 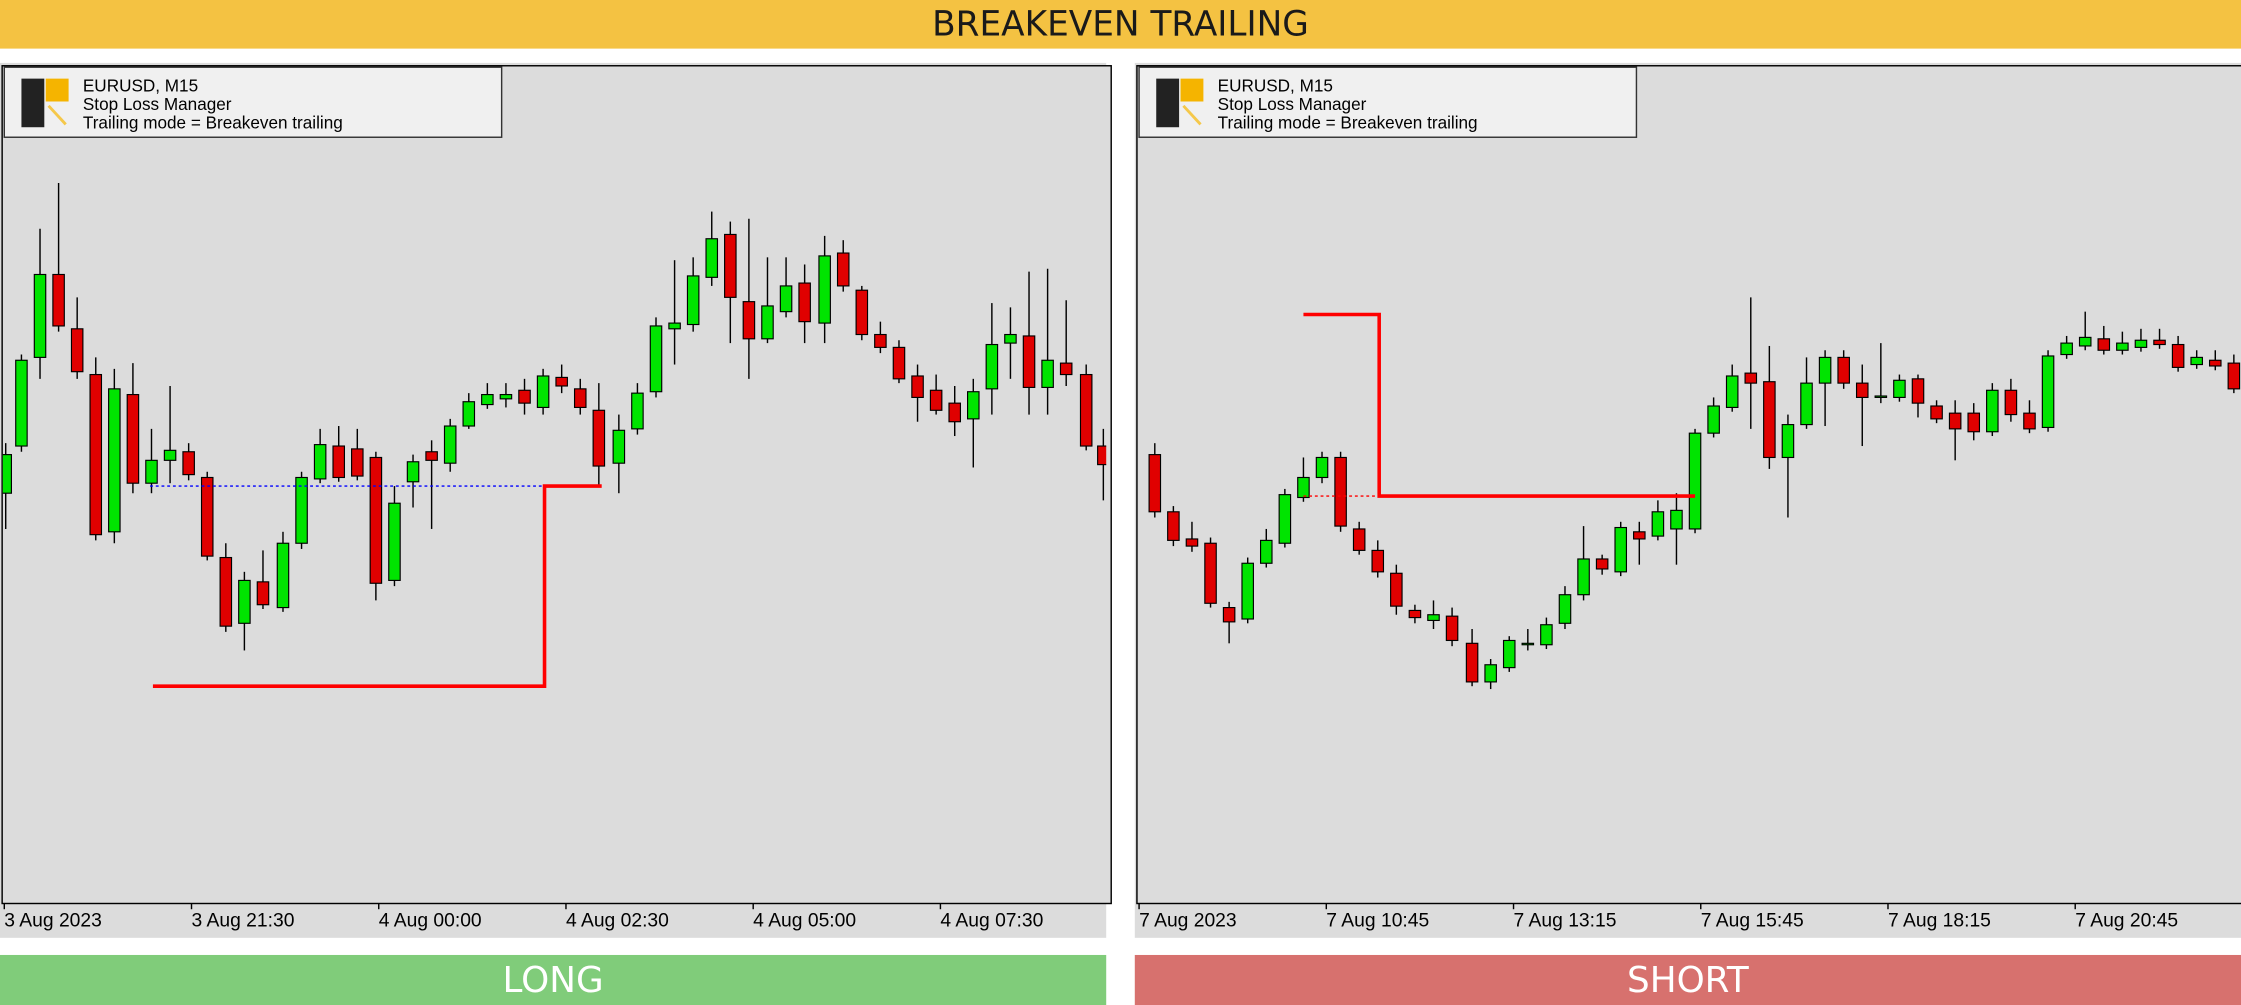 What do you see at coordinates (1687, 979) in the screenshot?
I see `footer-bar` at bounding box center [1687, 979].